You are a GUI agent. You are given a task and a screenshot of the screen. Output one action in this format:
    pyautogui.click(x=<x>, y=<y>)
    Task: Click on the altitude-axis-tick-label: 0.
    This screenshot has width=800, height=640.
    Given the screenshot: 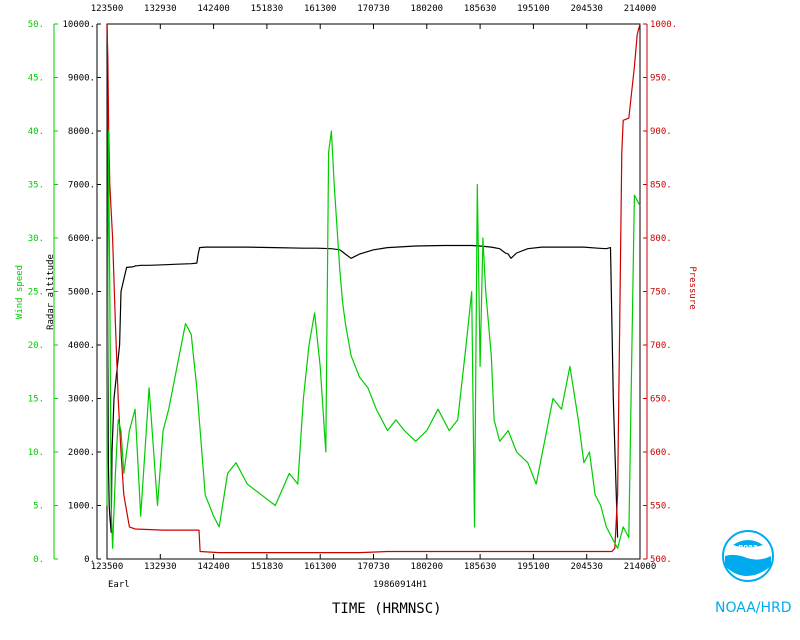 What is the action you would take?
    pyautogui.click(x=89, y=560)
    